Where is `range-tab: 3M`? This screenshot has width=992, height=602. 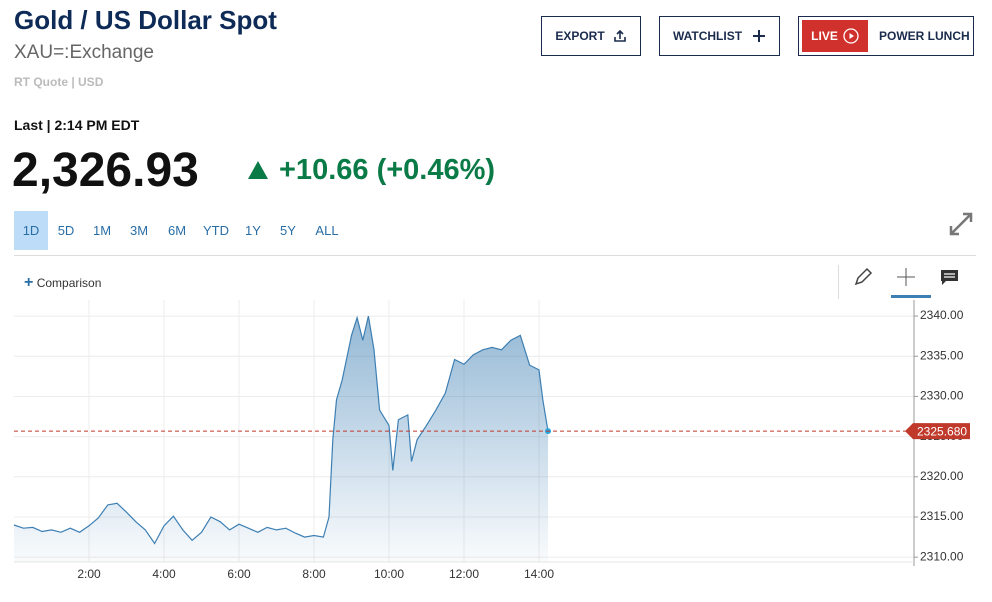 range-tab: 3M is located at coordinates (139, 230).